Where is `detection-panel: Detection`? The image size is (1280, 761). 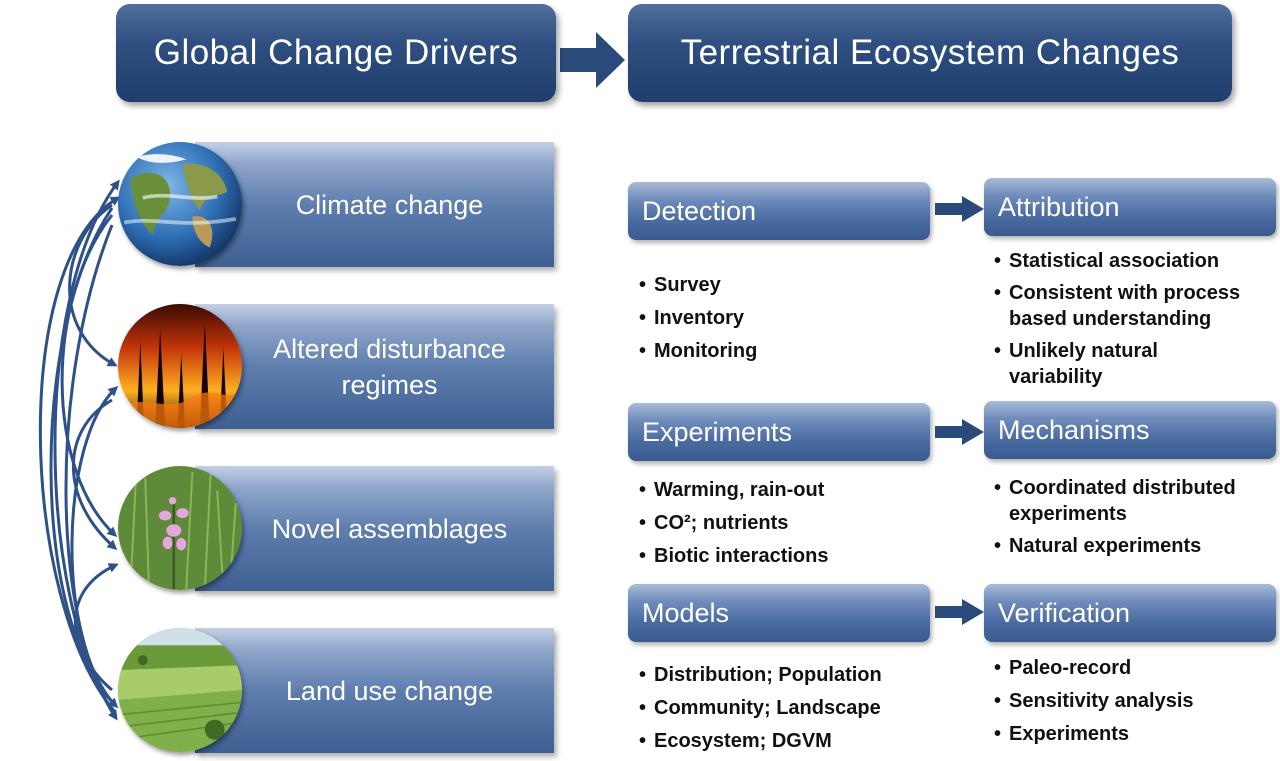 detection-panel: Detection is located at coordinates (779, 211).